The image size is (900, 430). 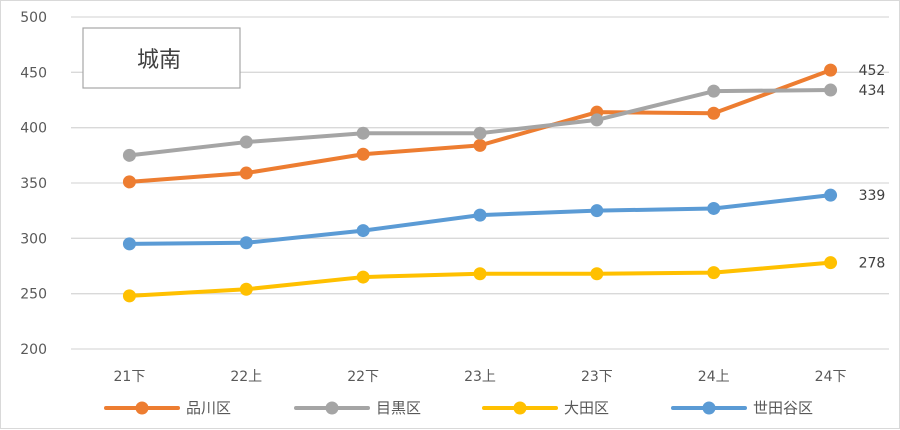 What do you see at coordinates (33, 18) in the screenshot?
I see `y-tick-label: 500` at bounding box center [33, 18].